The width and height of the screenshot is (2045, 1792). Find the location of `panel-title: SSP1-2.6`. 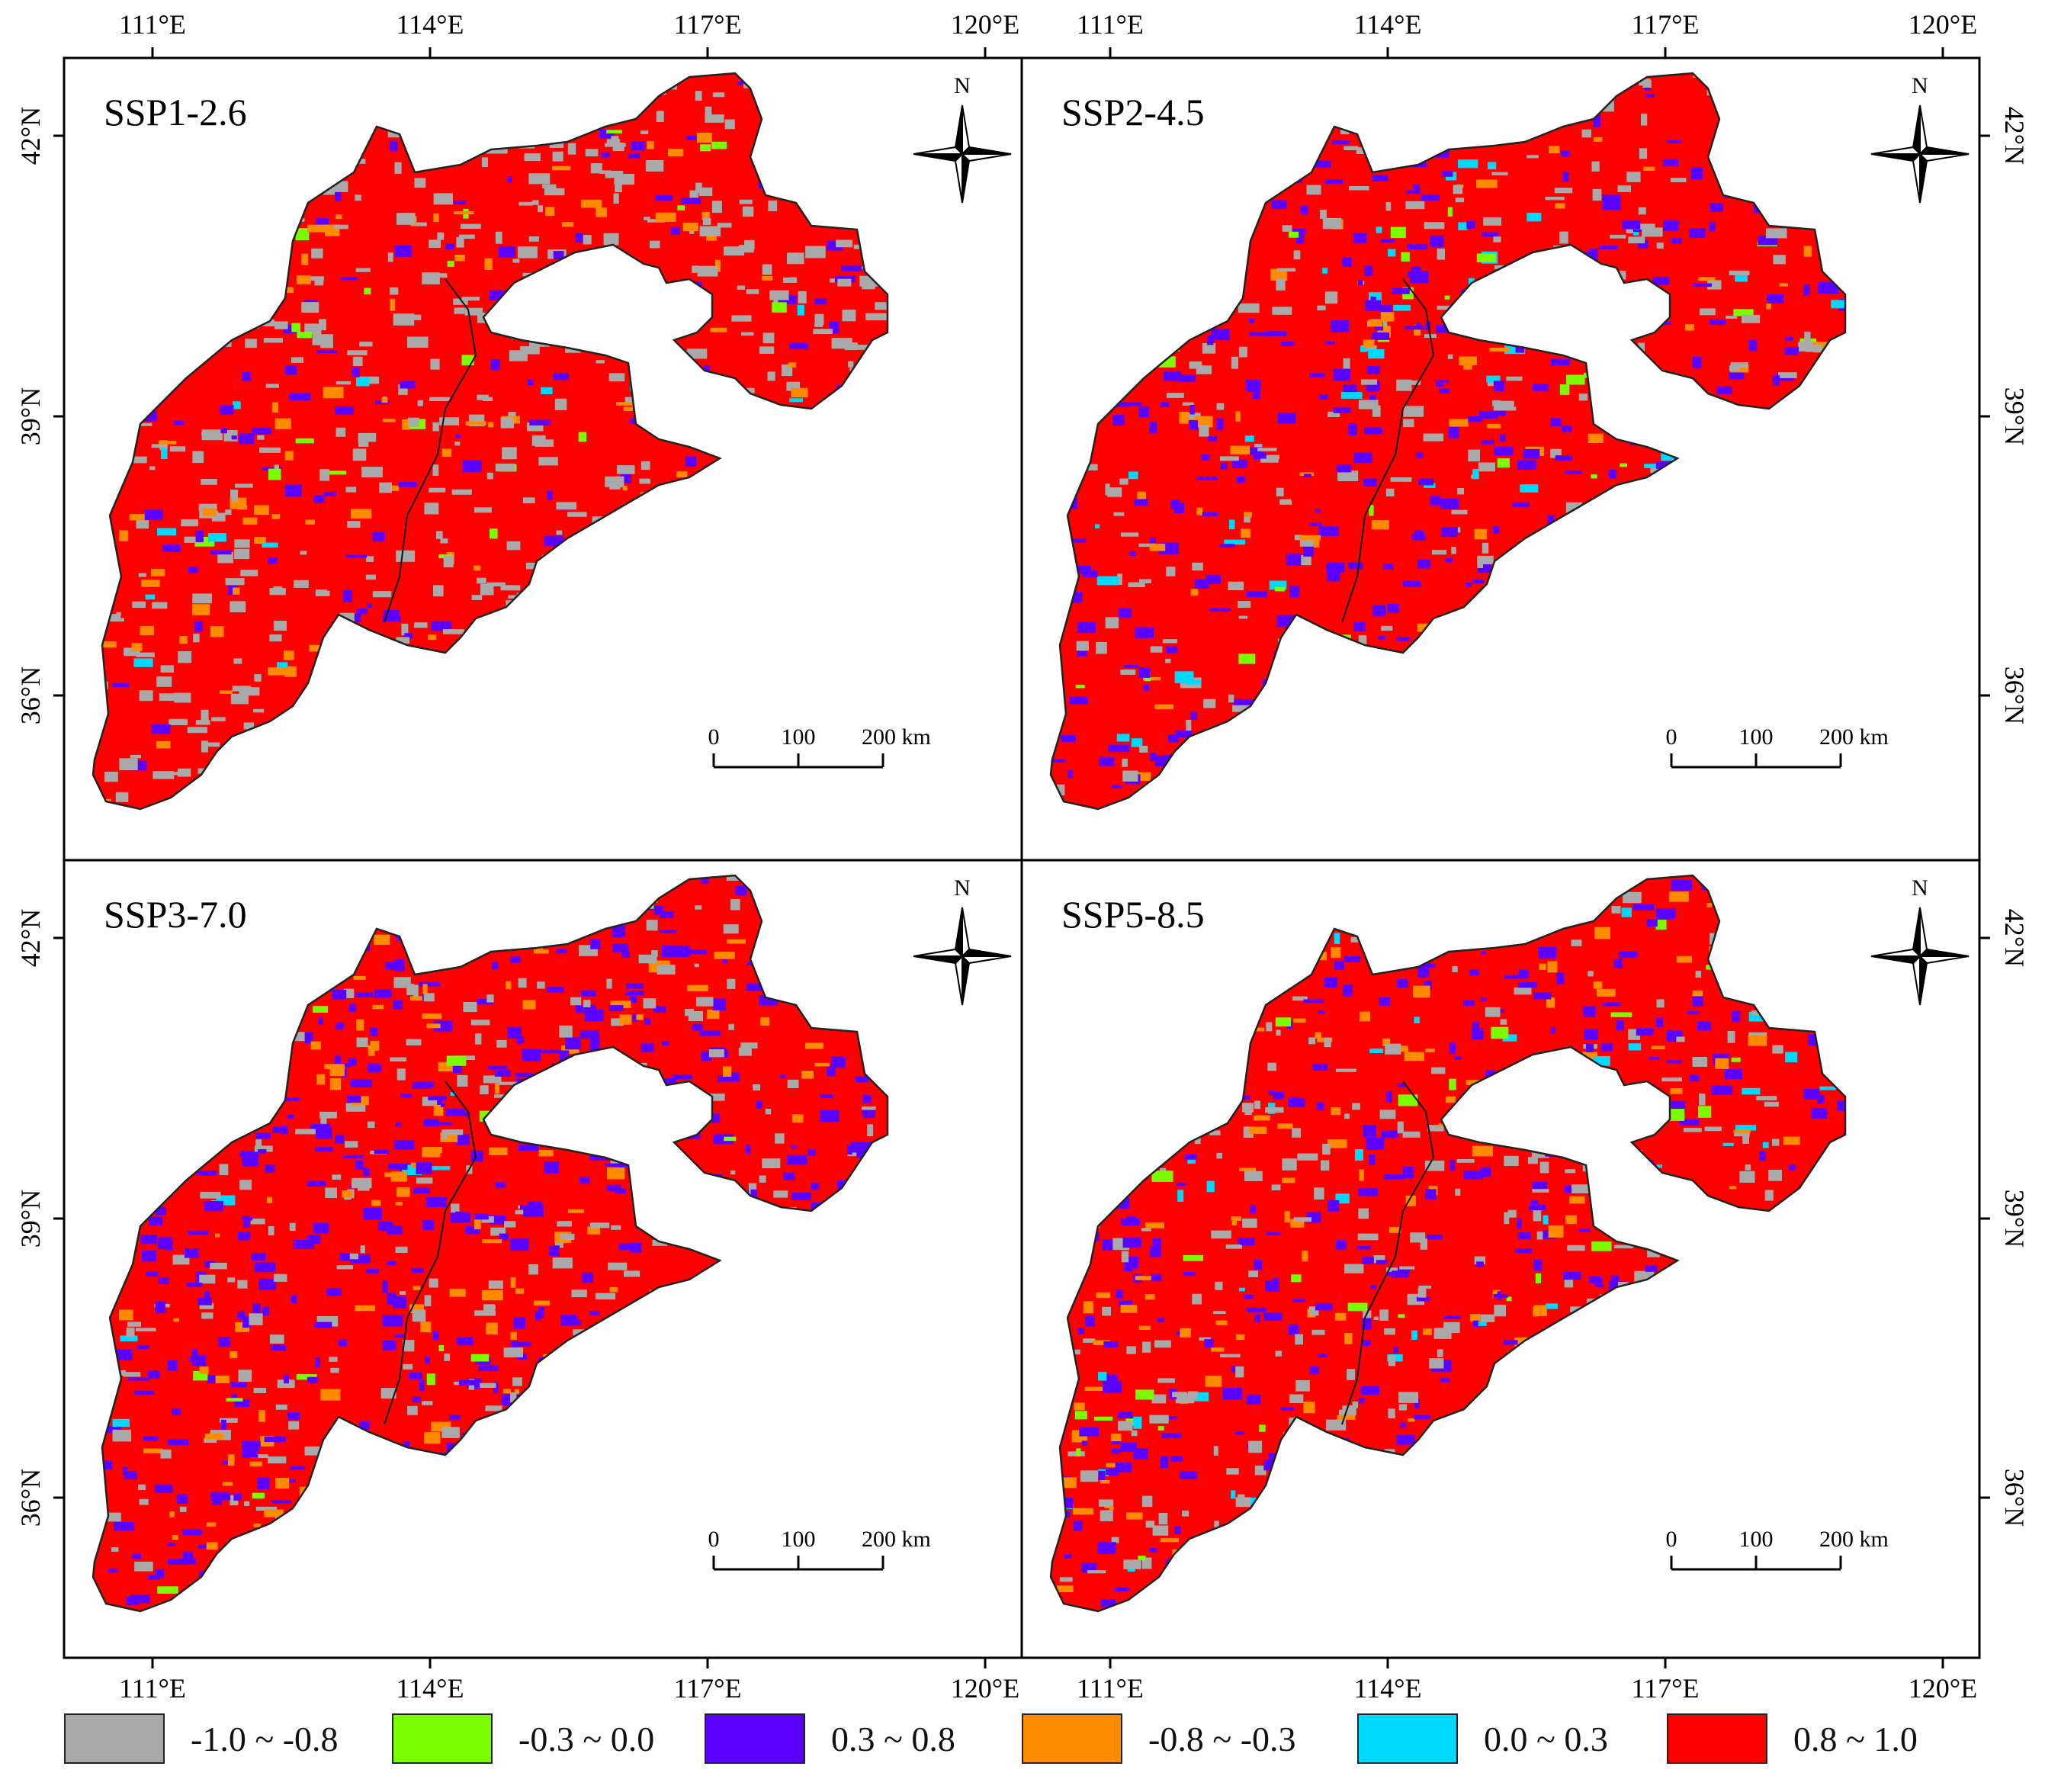

panel-title: SSP1-2.6 is located at coordinates (175, 112).